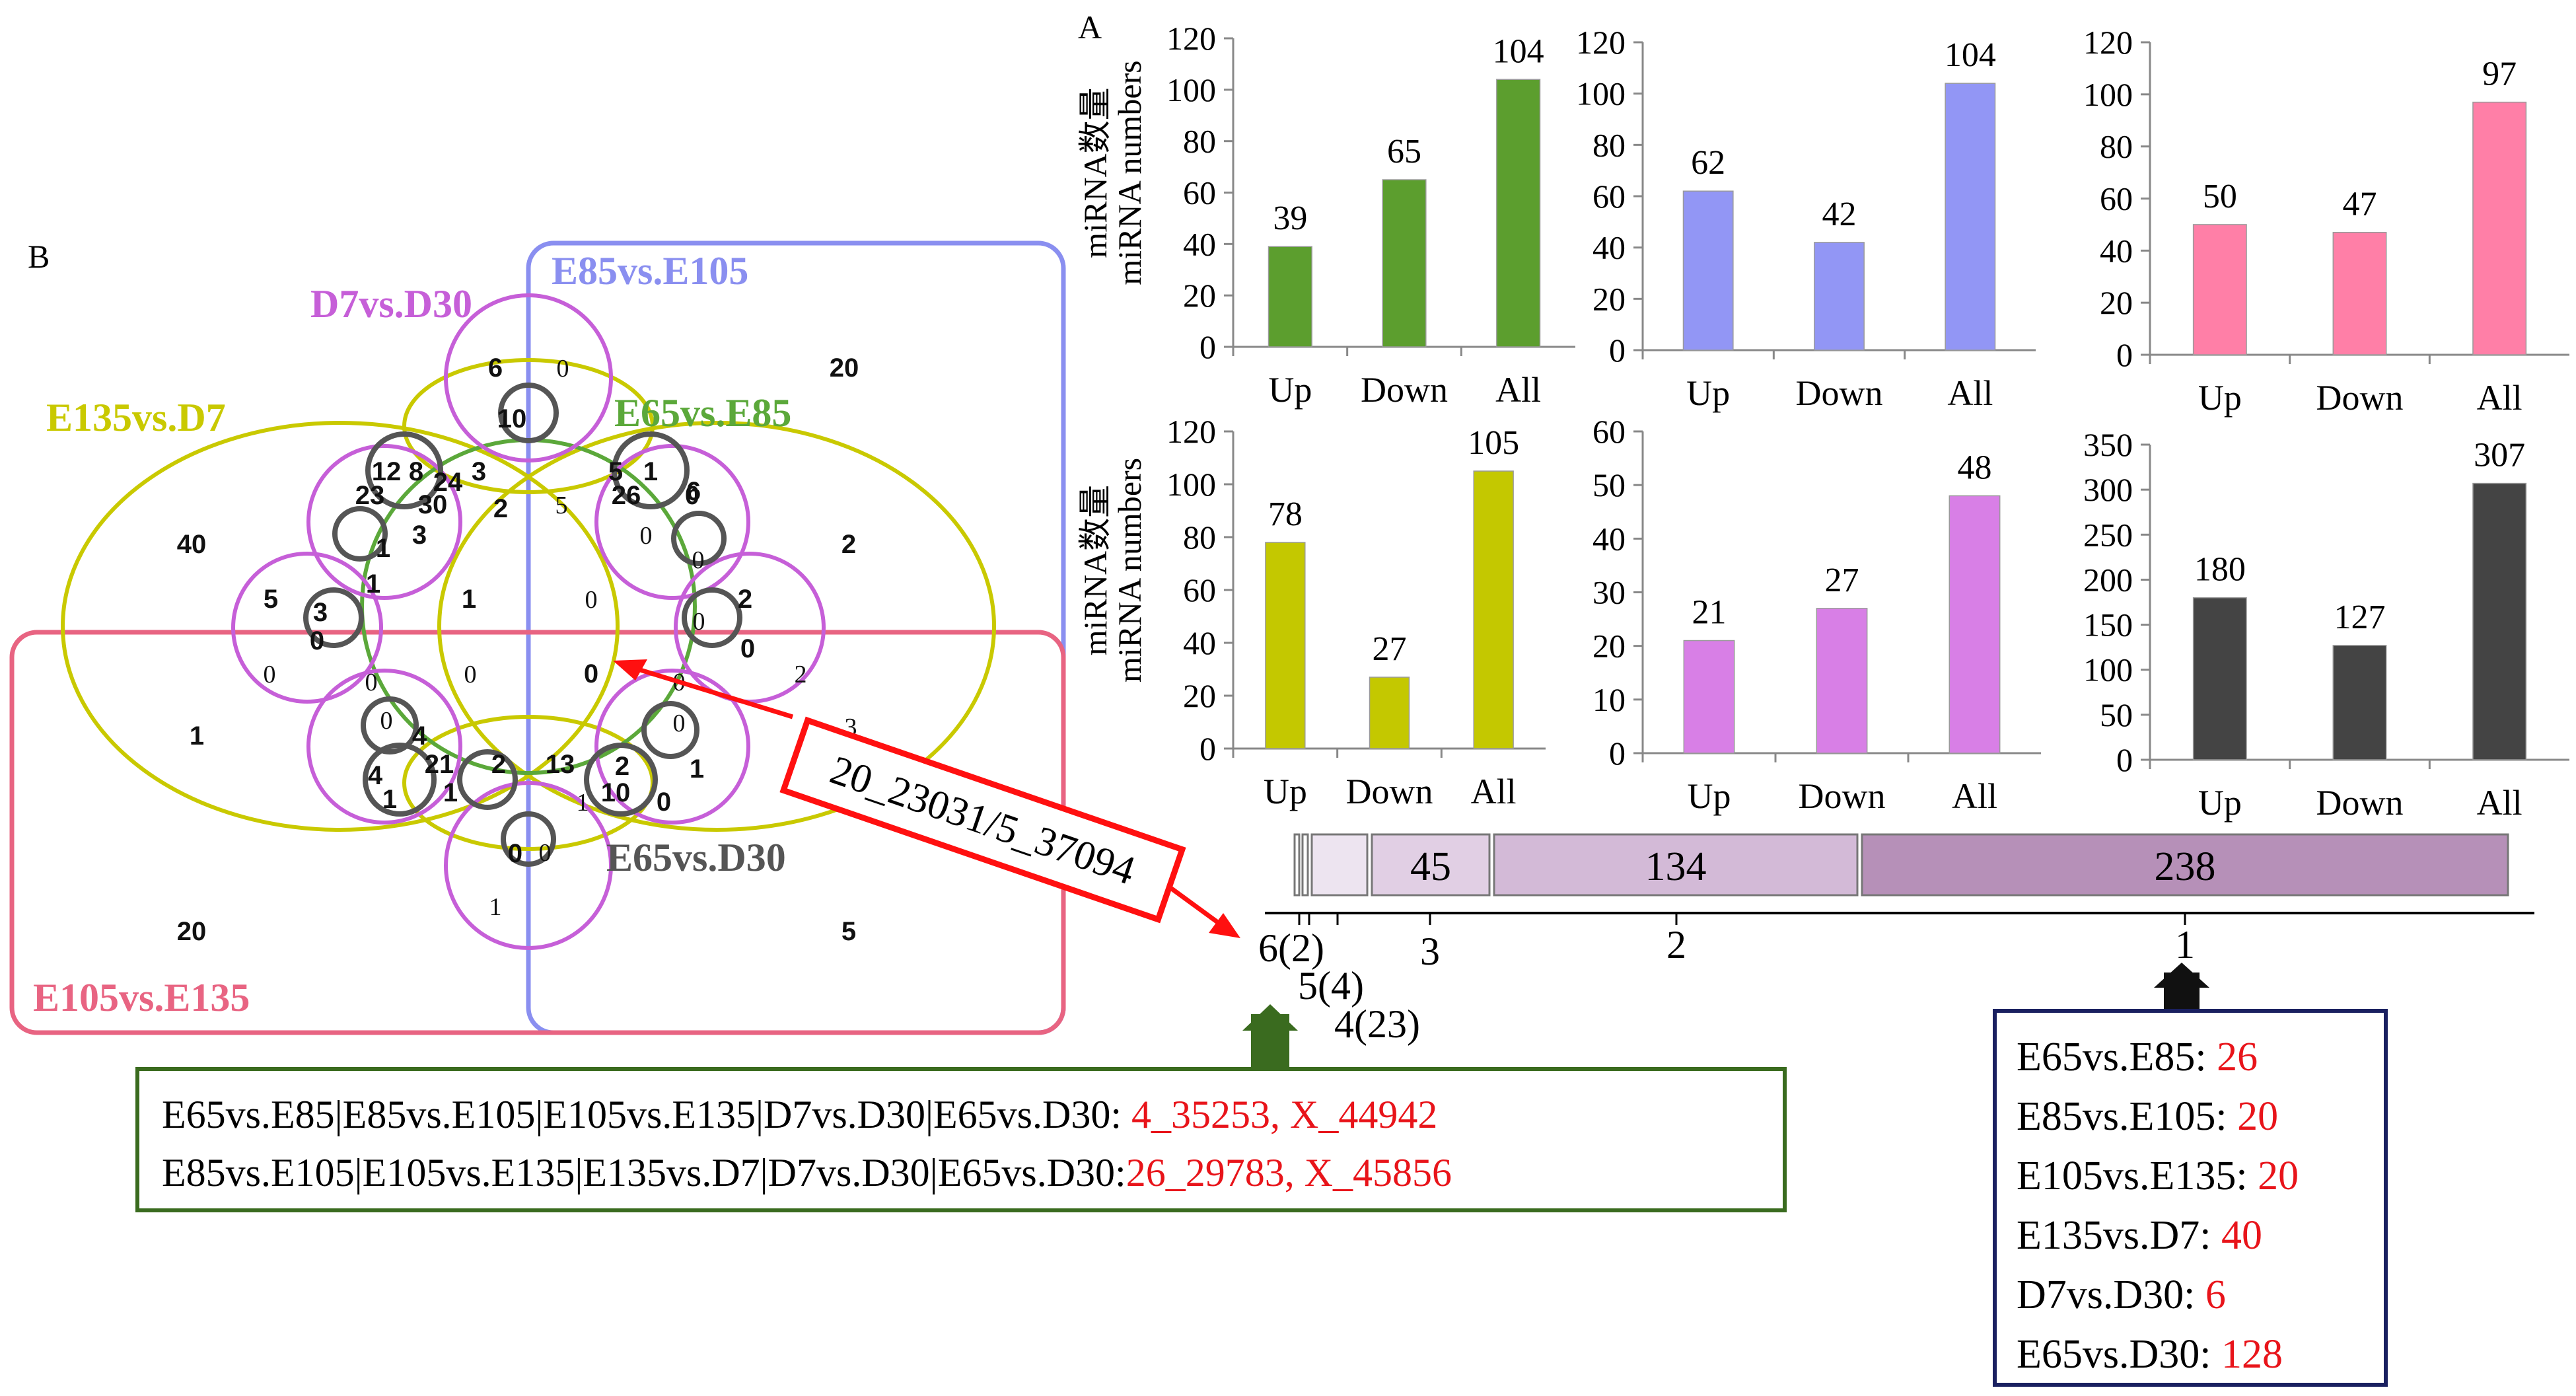 The width and height of the screenshot is (2576, 1396). Describe the element at coordinates (1609, 144) in the screenshot. I see `y-tick-label: 80` at that location.